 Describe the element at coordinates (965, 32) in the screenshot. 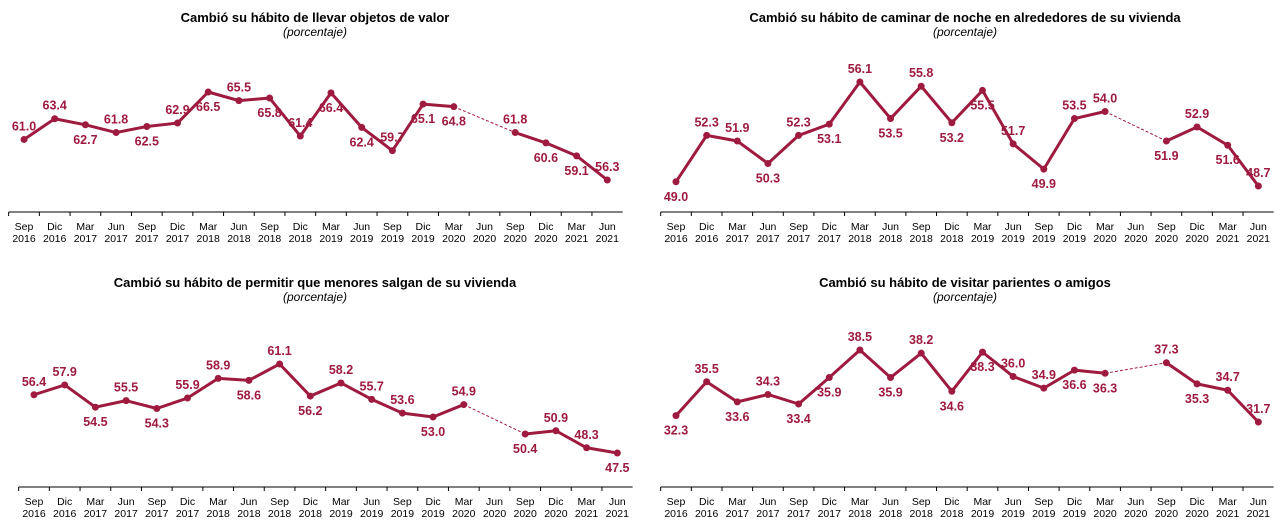

I see `chart-subtitle: (porcentaje)` at that location.